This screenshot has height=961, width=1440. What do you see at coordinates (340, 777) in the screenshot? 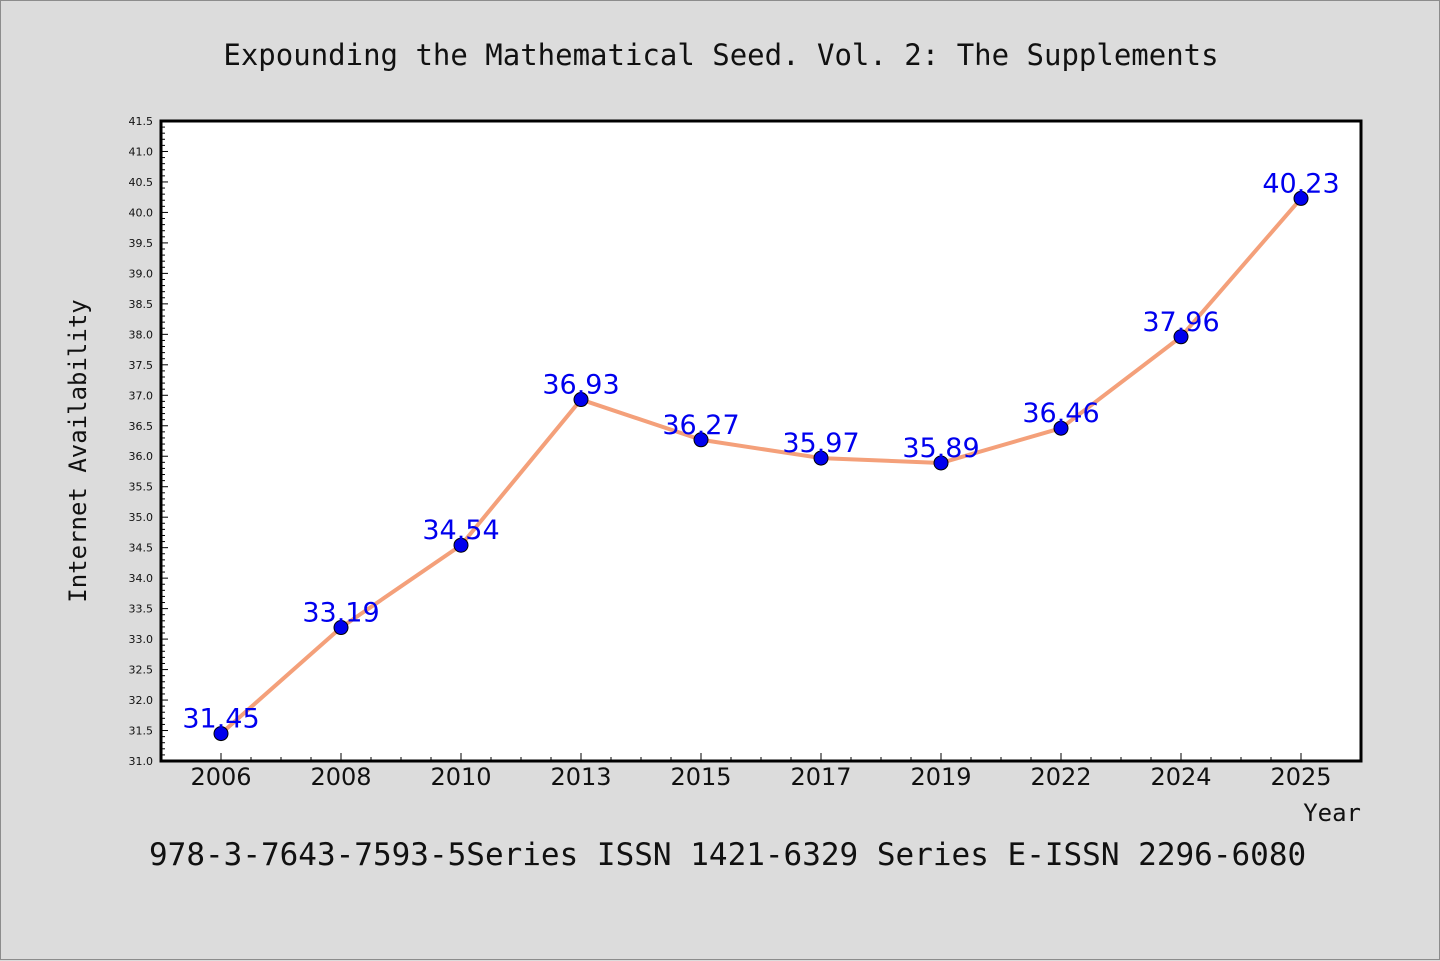
I see `x-tick-label: 2008` at bounding box center [340, 777].